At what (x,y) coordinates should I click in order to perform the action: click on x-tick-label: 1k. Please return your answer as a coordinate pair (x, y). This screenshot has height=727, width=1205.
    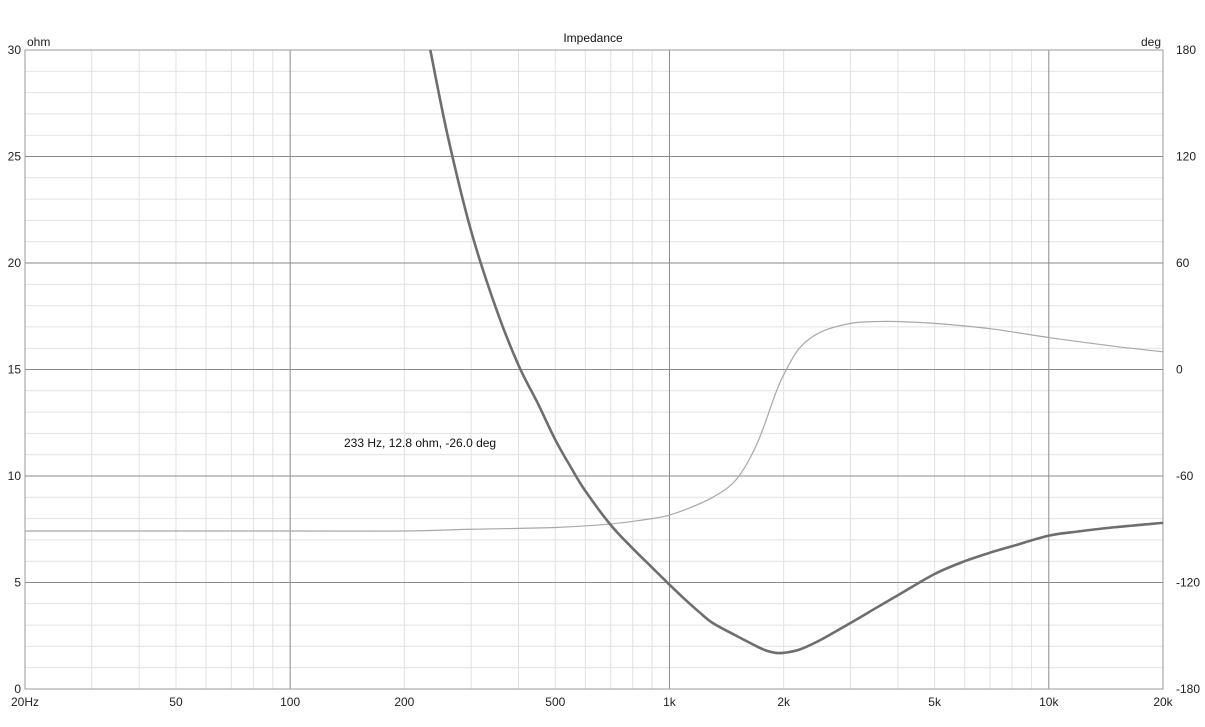
    Looking at the image, I should click on (670, 702).